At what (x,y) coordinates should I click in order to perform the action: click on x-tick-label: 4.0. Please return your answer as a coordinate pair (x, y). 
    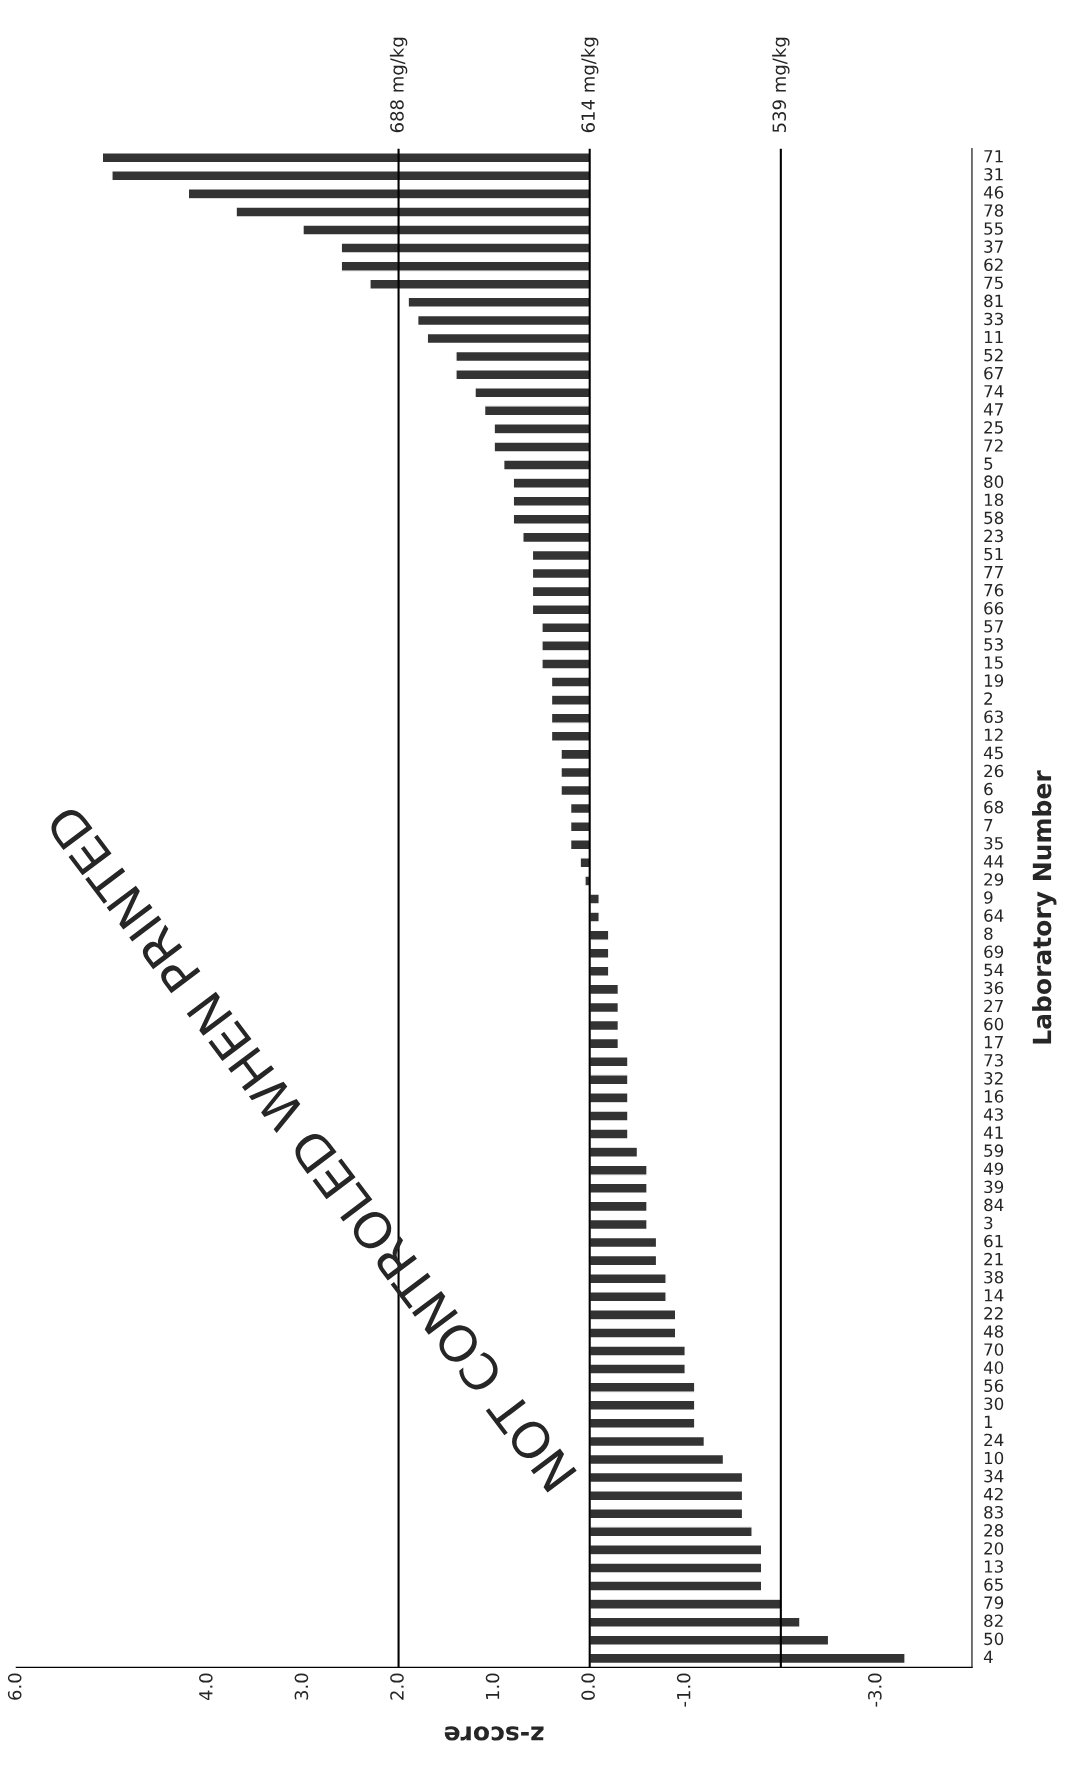
    Looking at the image, I should click on (206, 1687).